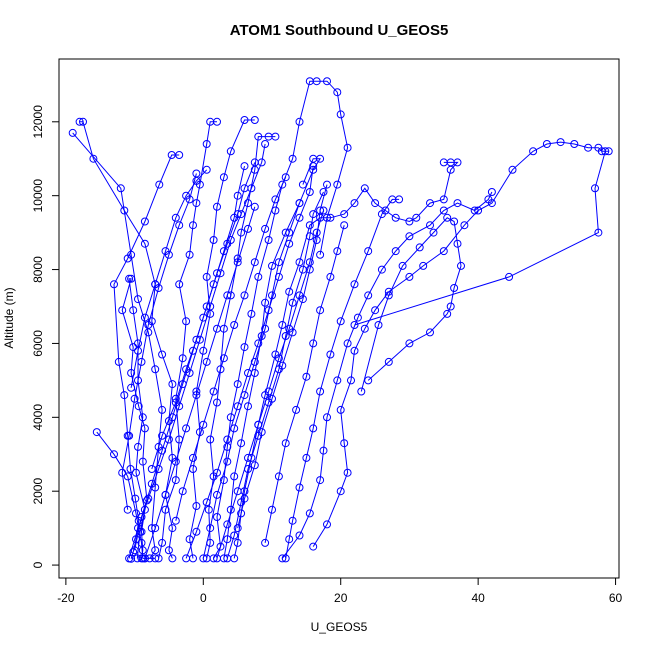 The height and width of the screenshot is (650, 650). Describe the element at coordinates (38, 122) in the screenshot. I see `y-tick-label: 12000` at that location.